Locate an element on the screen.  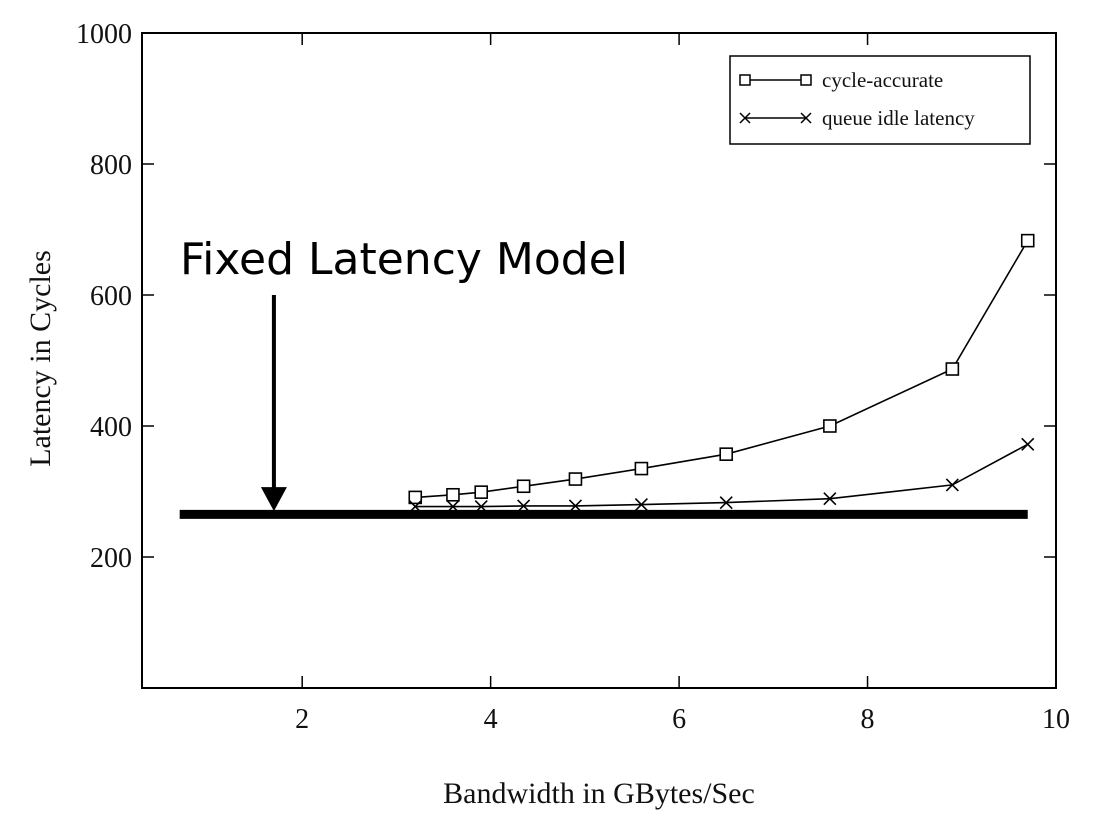
x-tick-label: 4 is located at coordinates (491, 719).